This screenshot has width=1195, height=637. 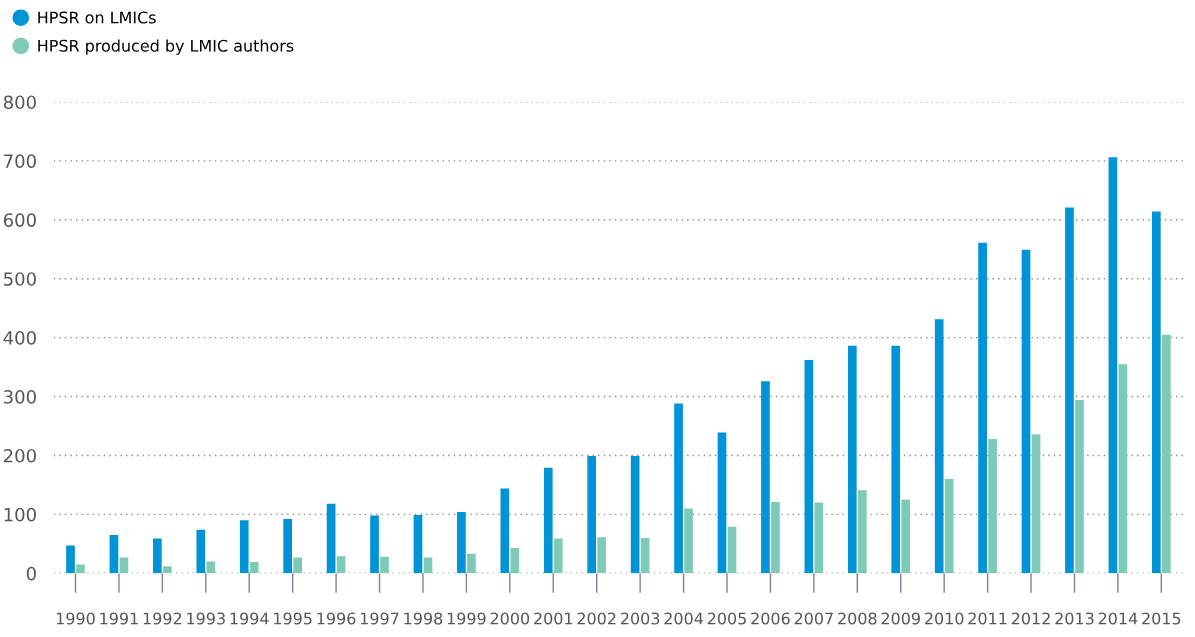 What do you see at coordinates (466, 618) in the screenshot?
I see `x-tick-label: 1999` at bounding box center [466, 618].